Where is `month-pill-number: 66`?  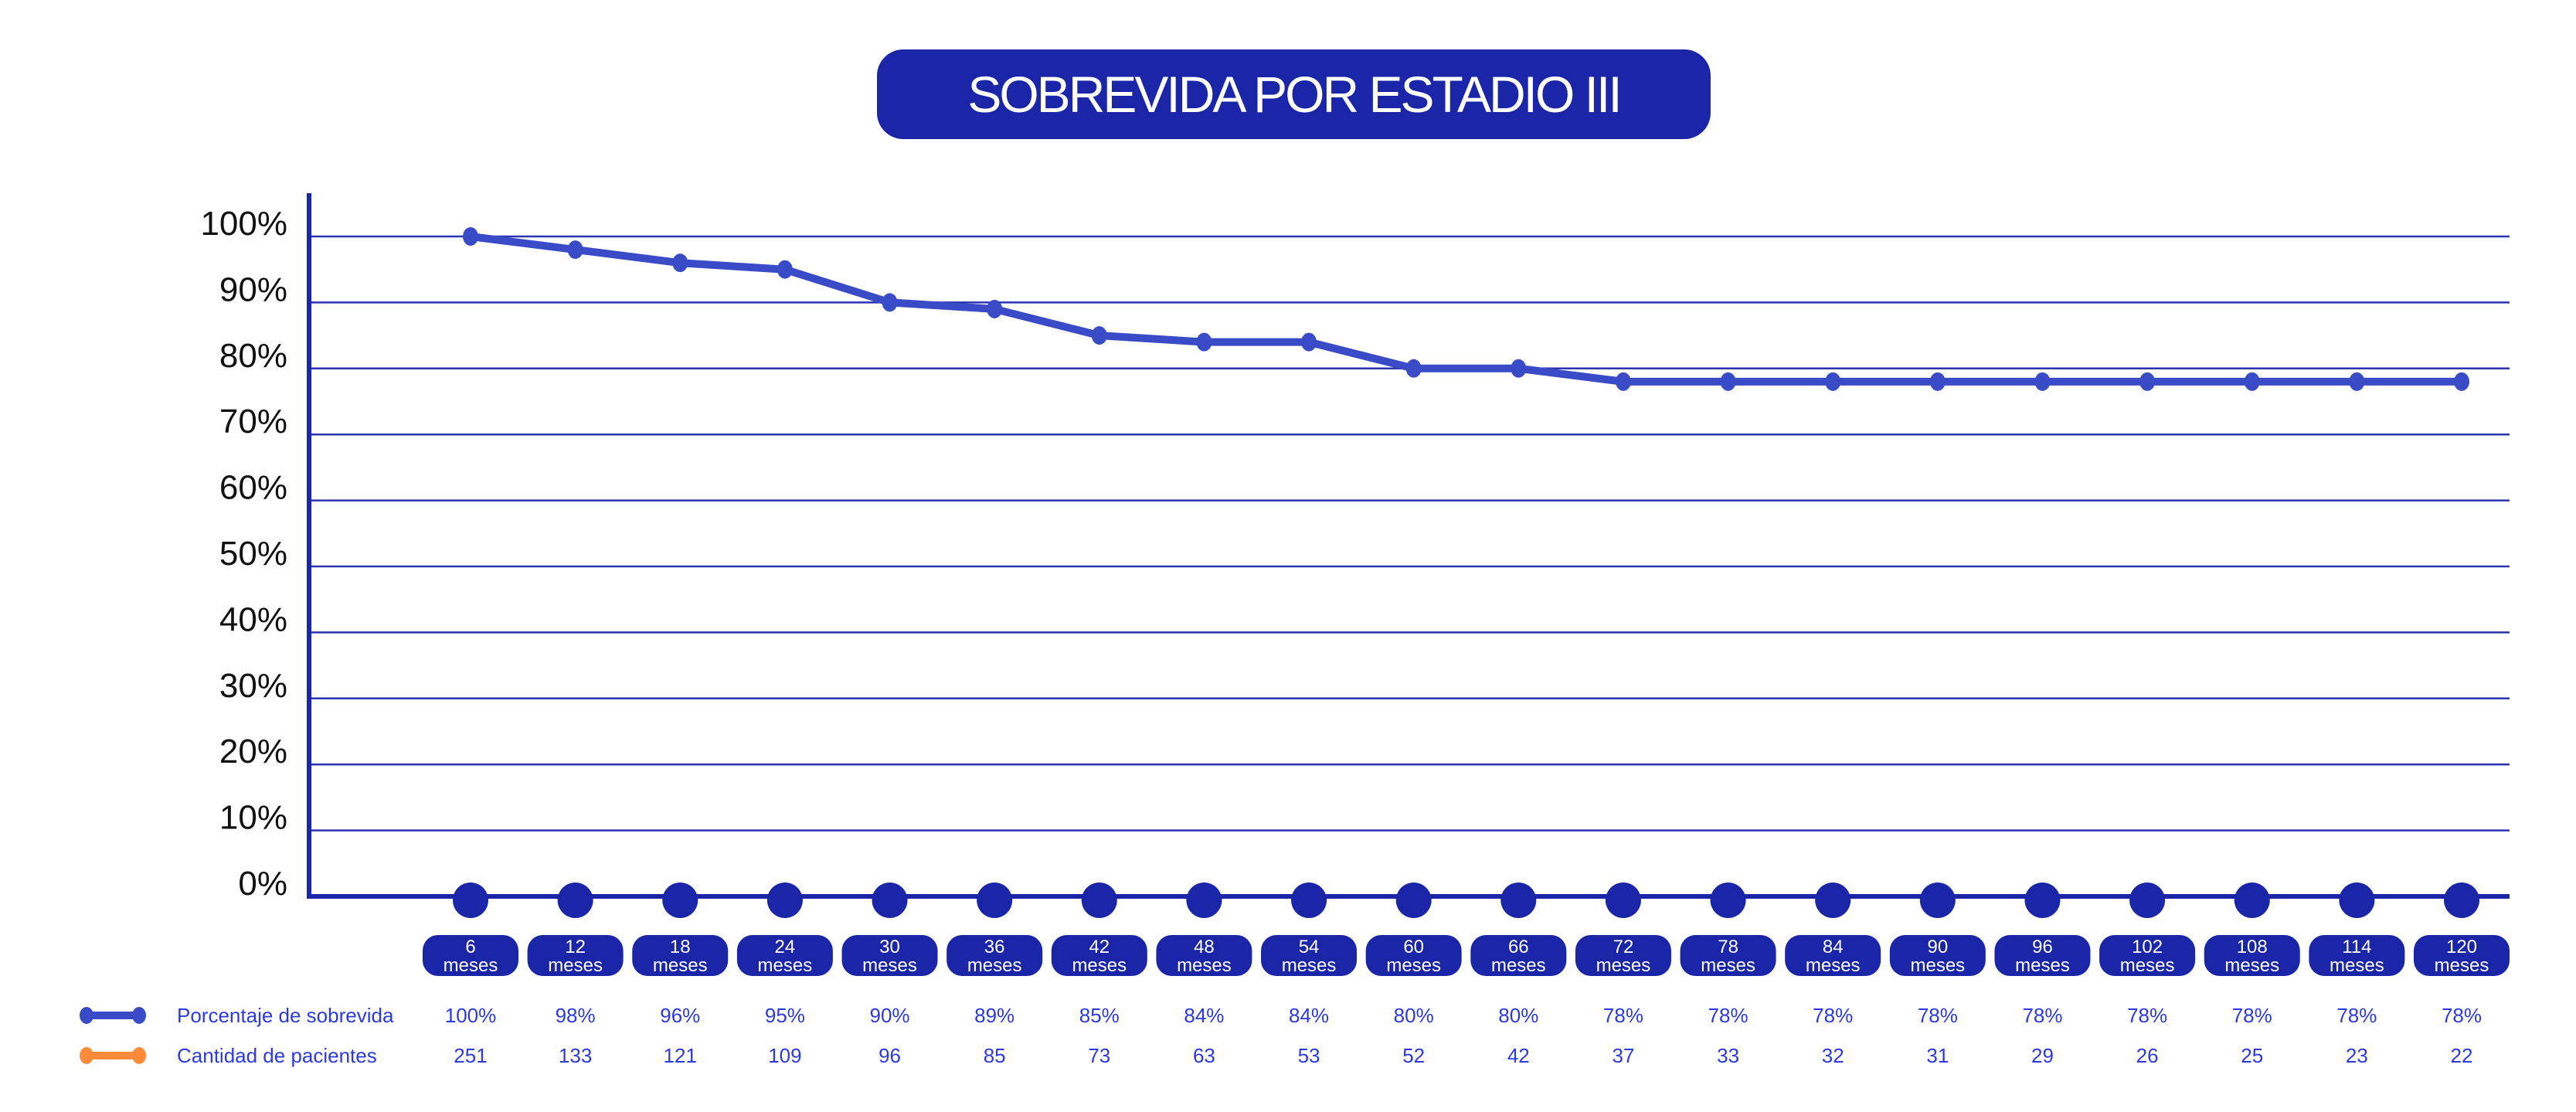 month-pill-number: 66 is located at coordinates (1518, 947).